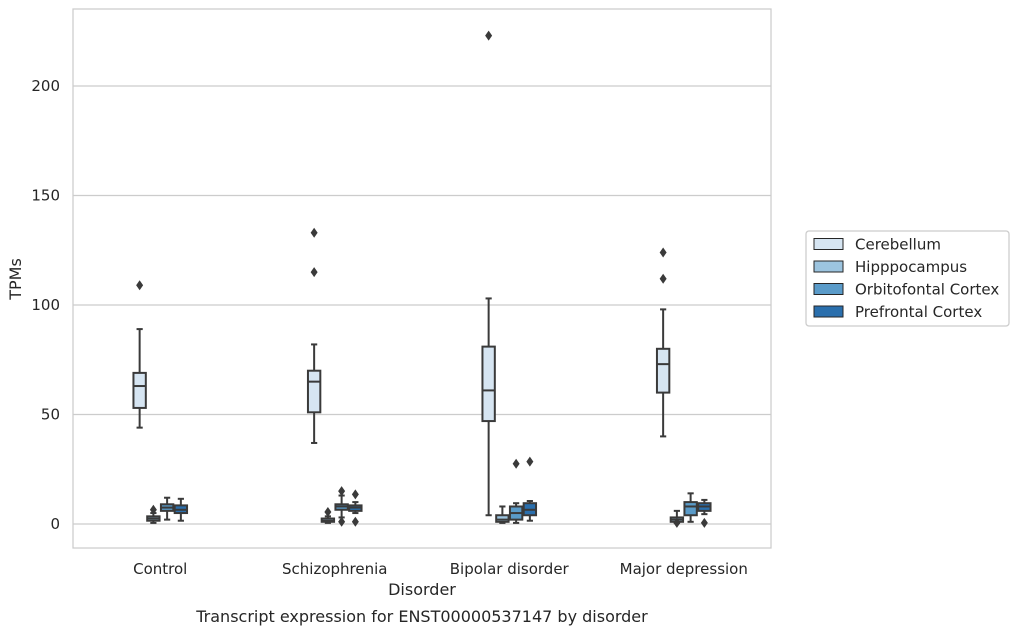 Image resolution: width=1019 pixels, height=634 pixels. Describe the element at coordinates (510, 569) in the screenshot. I see `x-tick-2: Bipolar disorder` at that location.